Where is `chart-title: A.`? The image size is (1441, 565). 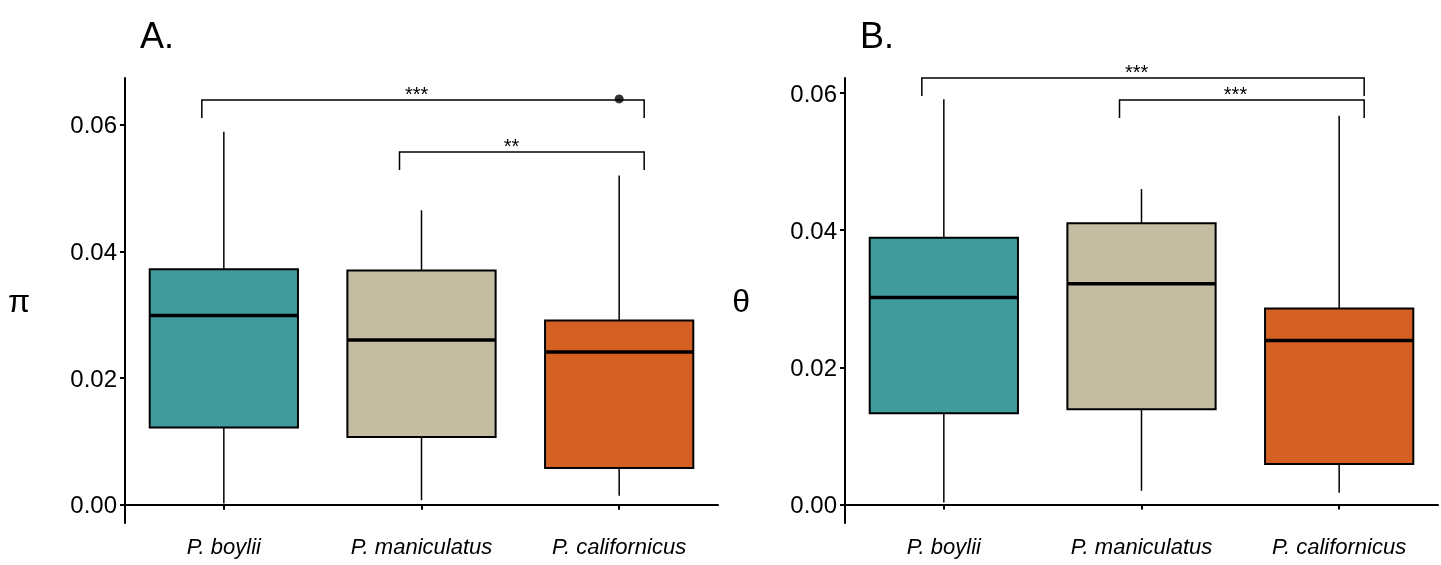
chart-title: A. is located at coordinates (157, 35).